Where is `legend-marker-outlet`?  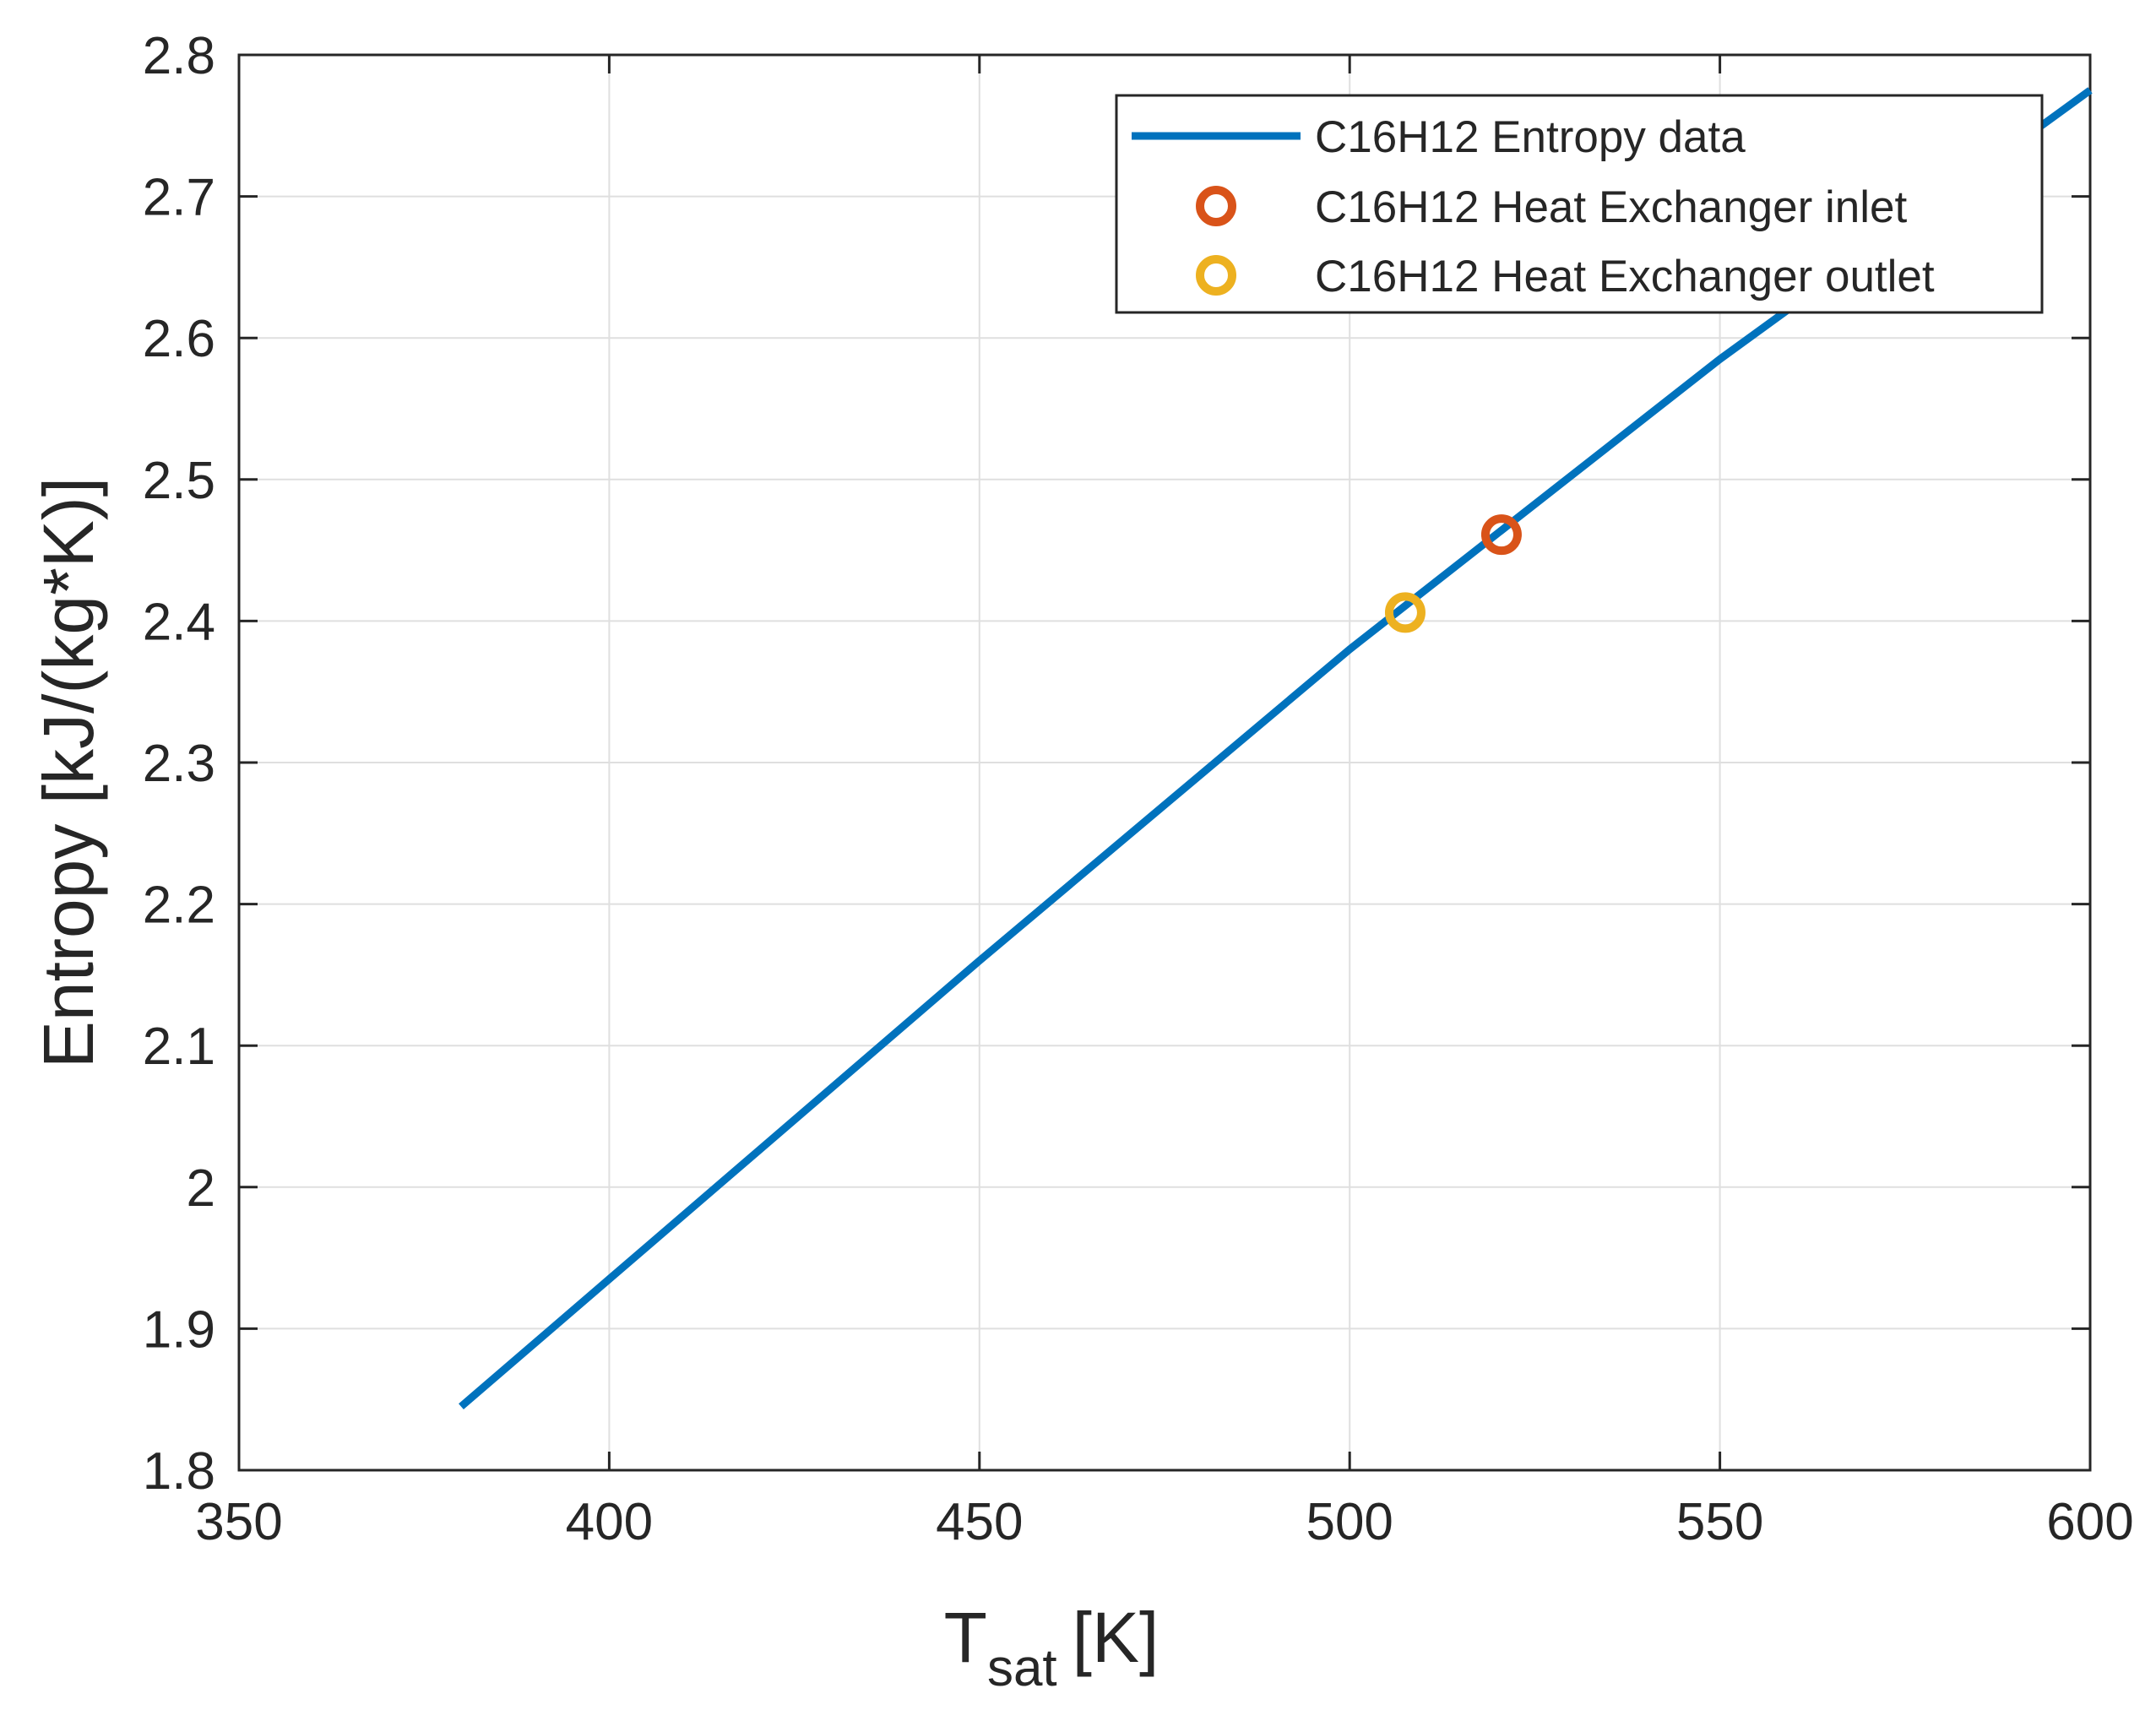
legend-marker-outlet is located at coordinates (1216, 275).